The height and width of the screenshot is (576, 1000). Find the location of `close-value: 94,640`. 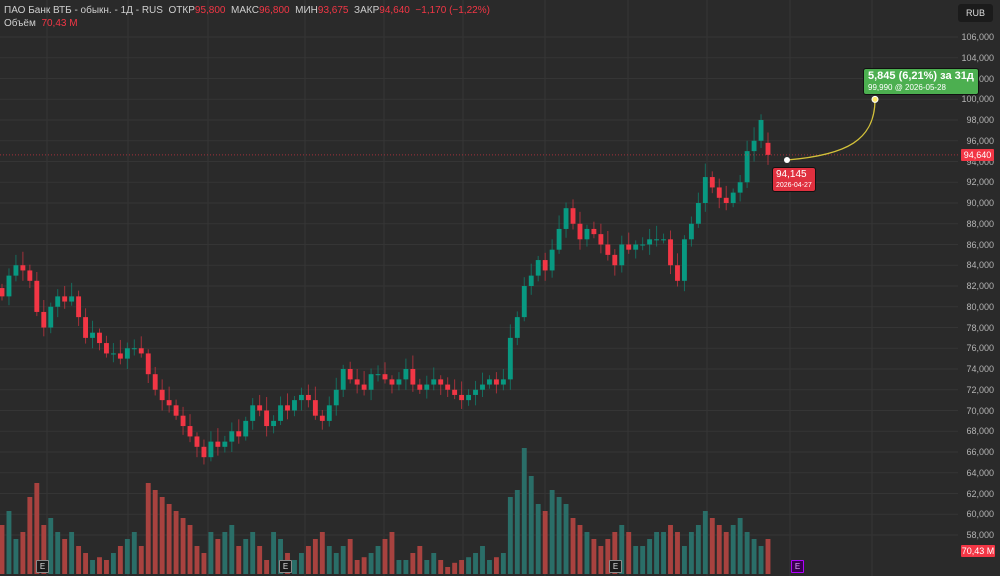

close-value: 94,640 is located at coordinates (394, 10).